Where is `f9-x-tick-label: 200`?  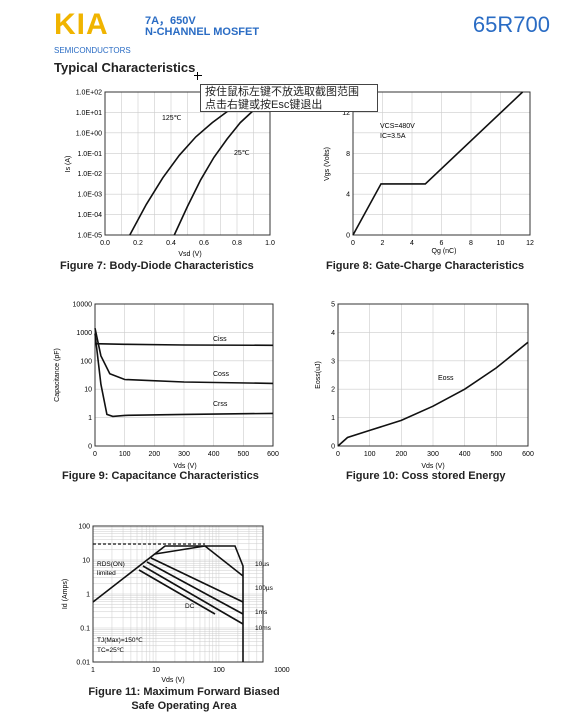 f9-x-tick-label: 200 is located at coordinates (154, 454).